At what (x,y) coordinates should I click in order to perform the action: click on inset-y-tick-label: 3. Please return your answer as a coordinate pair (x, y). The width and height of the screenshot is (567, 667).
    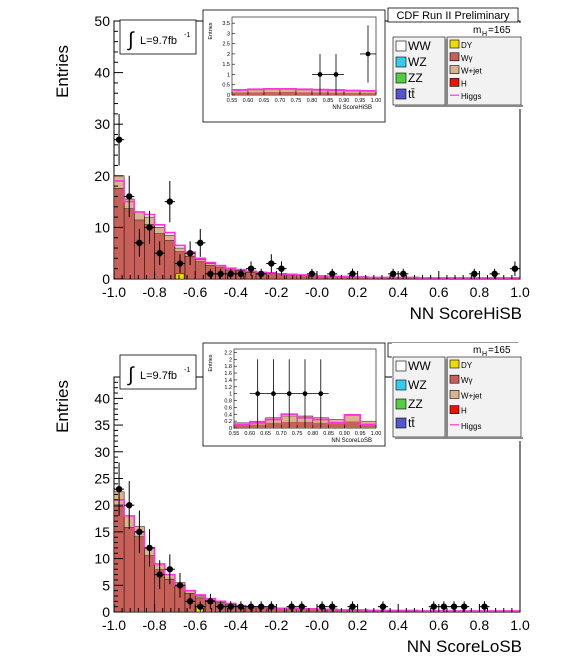
    Looking at the image, I should click on (228, 34).